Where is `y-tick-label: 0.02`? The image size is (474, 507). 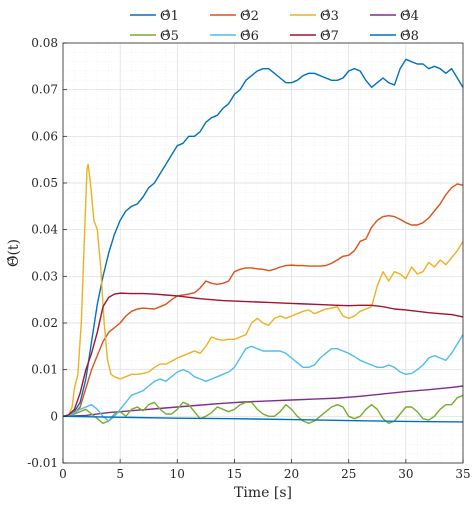
y-tick-label: 0.02 is located at coordinates (44, 323).